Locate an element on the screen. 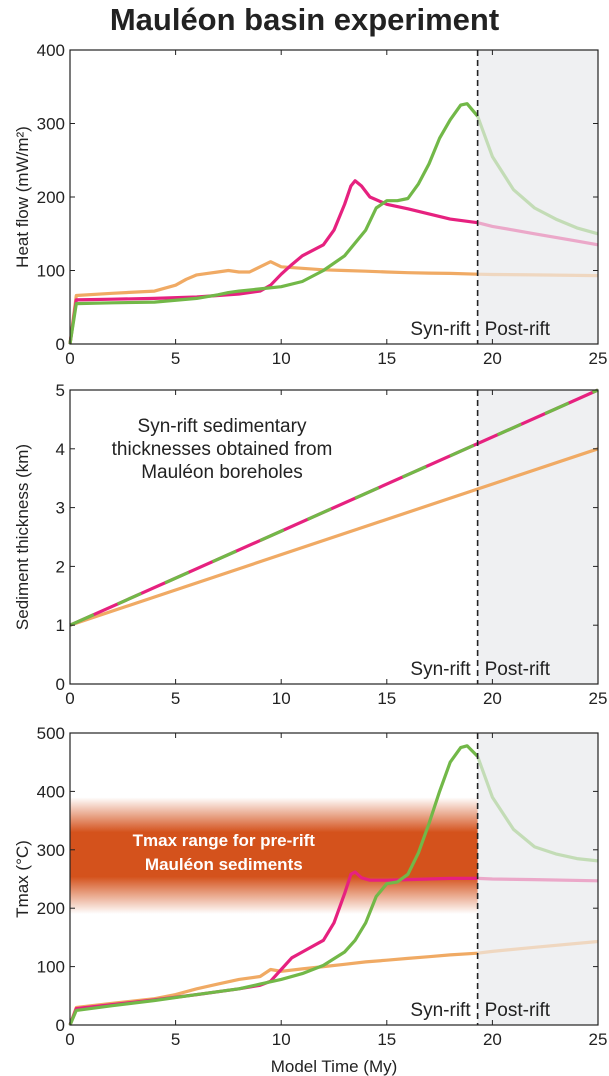 This screenshot has width=609, height=1076. tmax-range-band is located at coordinates (274, 856).